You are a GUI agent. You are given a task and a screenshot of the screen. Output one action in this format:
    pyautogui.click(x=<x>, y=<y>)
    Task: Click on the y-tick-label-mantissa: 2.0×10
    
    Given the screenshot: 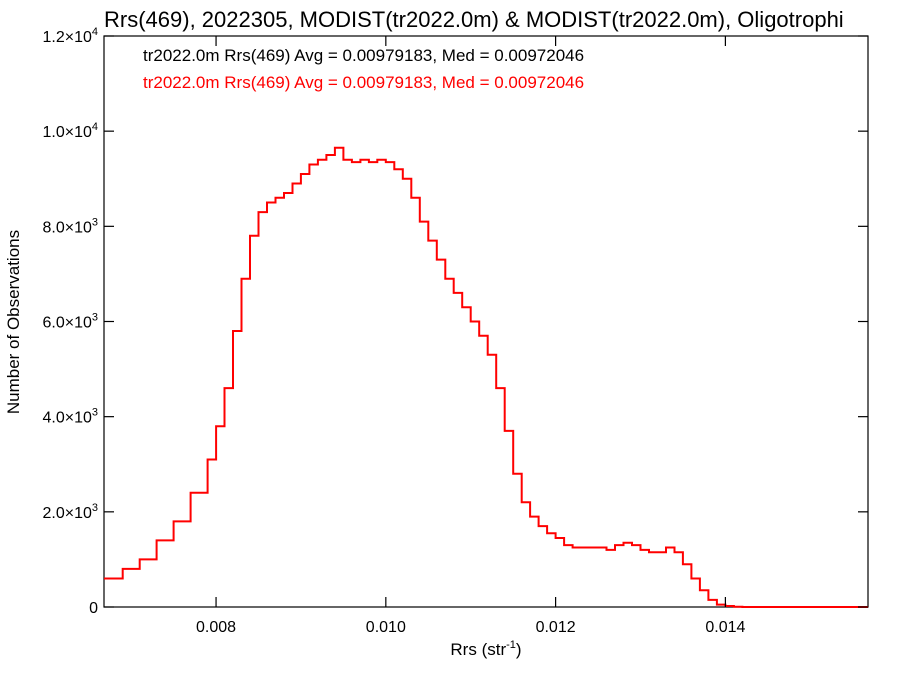 What is the action you would take?
    pyautogui.click(x=66, y=513)
    